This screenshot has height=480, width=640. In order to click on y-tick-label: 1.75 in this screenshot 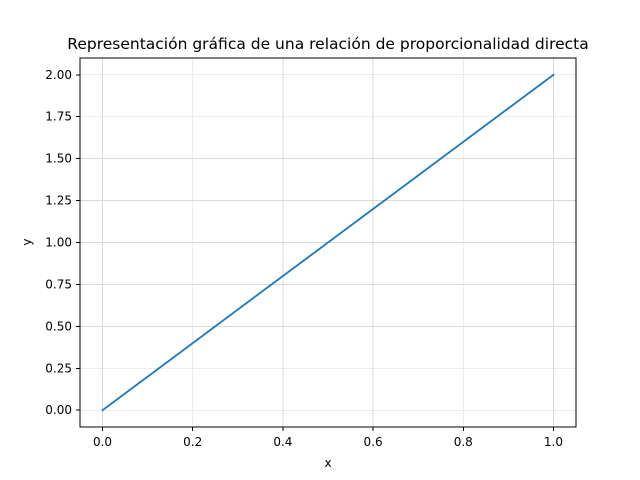, I will do `click(58, 117)`.